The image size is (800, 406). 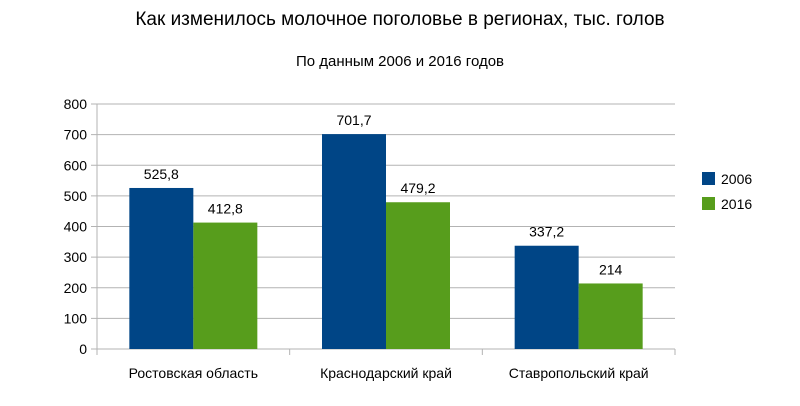 What do you see at coordinates (83, 349) in the screenshot?
I see `y-tick-label: 0` at bounding box center [83, 349].